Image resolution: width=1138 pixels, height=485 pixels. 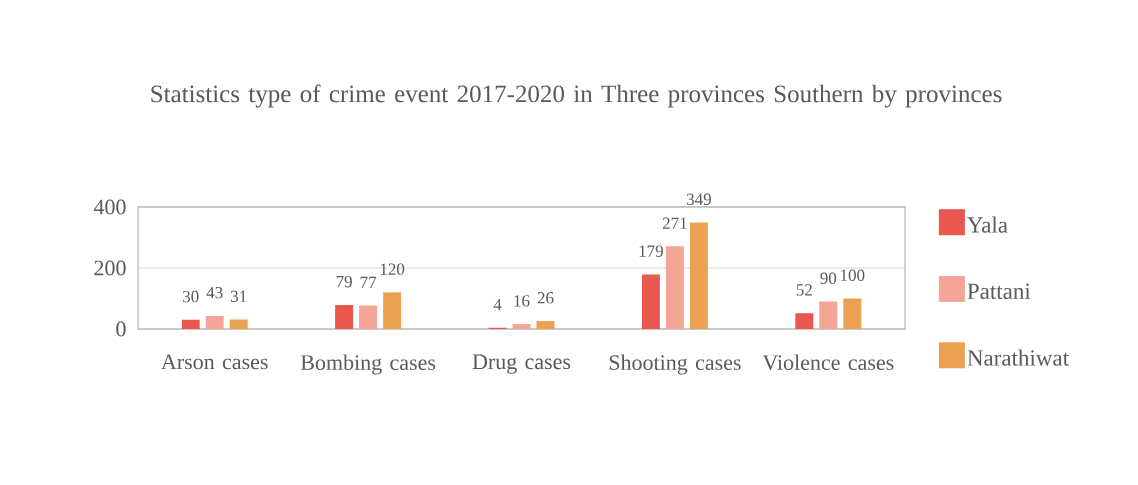 I want to click on legend-label: Narathiwat, so click(x=1018, y=357).